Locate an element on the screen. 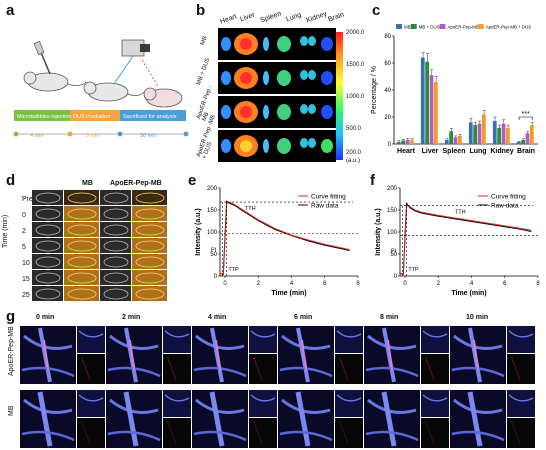 The image size is (546, 450). panel-label-g: g is located at coordinates (11, 316).